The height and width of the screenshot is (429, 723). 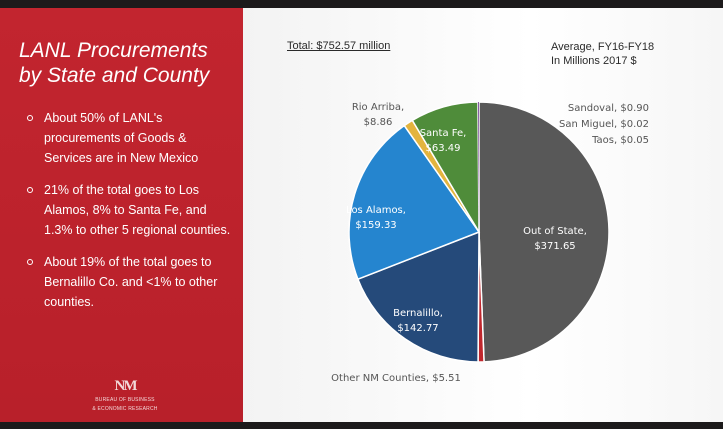 What do you see at coordinates (129, 63) in the screenshot?
I see `slide-title: LANL Procurements by State and County` at bounding box center [129, 63].